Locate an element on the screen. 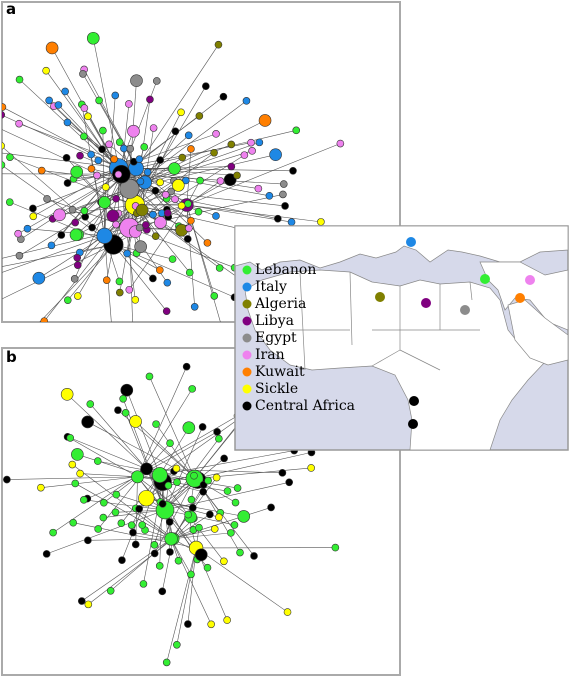 This screenshot has width=571, height=677. legend-label: Kuwait is located at coordinates (280, 372).